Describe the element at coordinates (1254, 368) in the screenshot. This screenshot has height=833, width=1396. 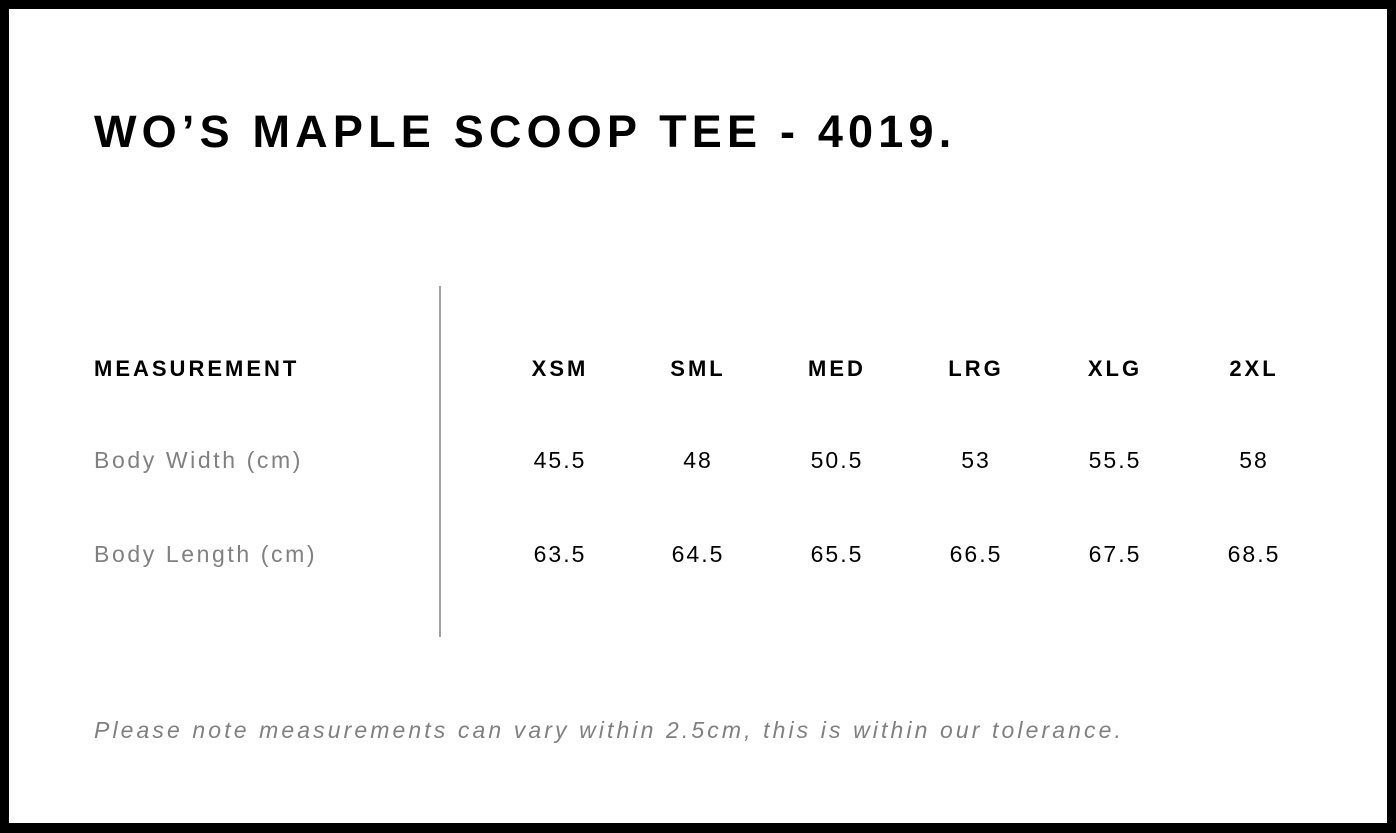
I see `size-header-2xl: 2XL` at that location.